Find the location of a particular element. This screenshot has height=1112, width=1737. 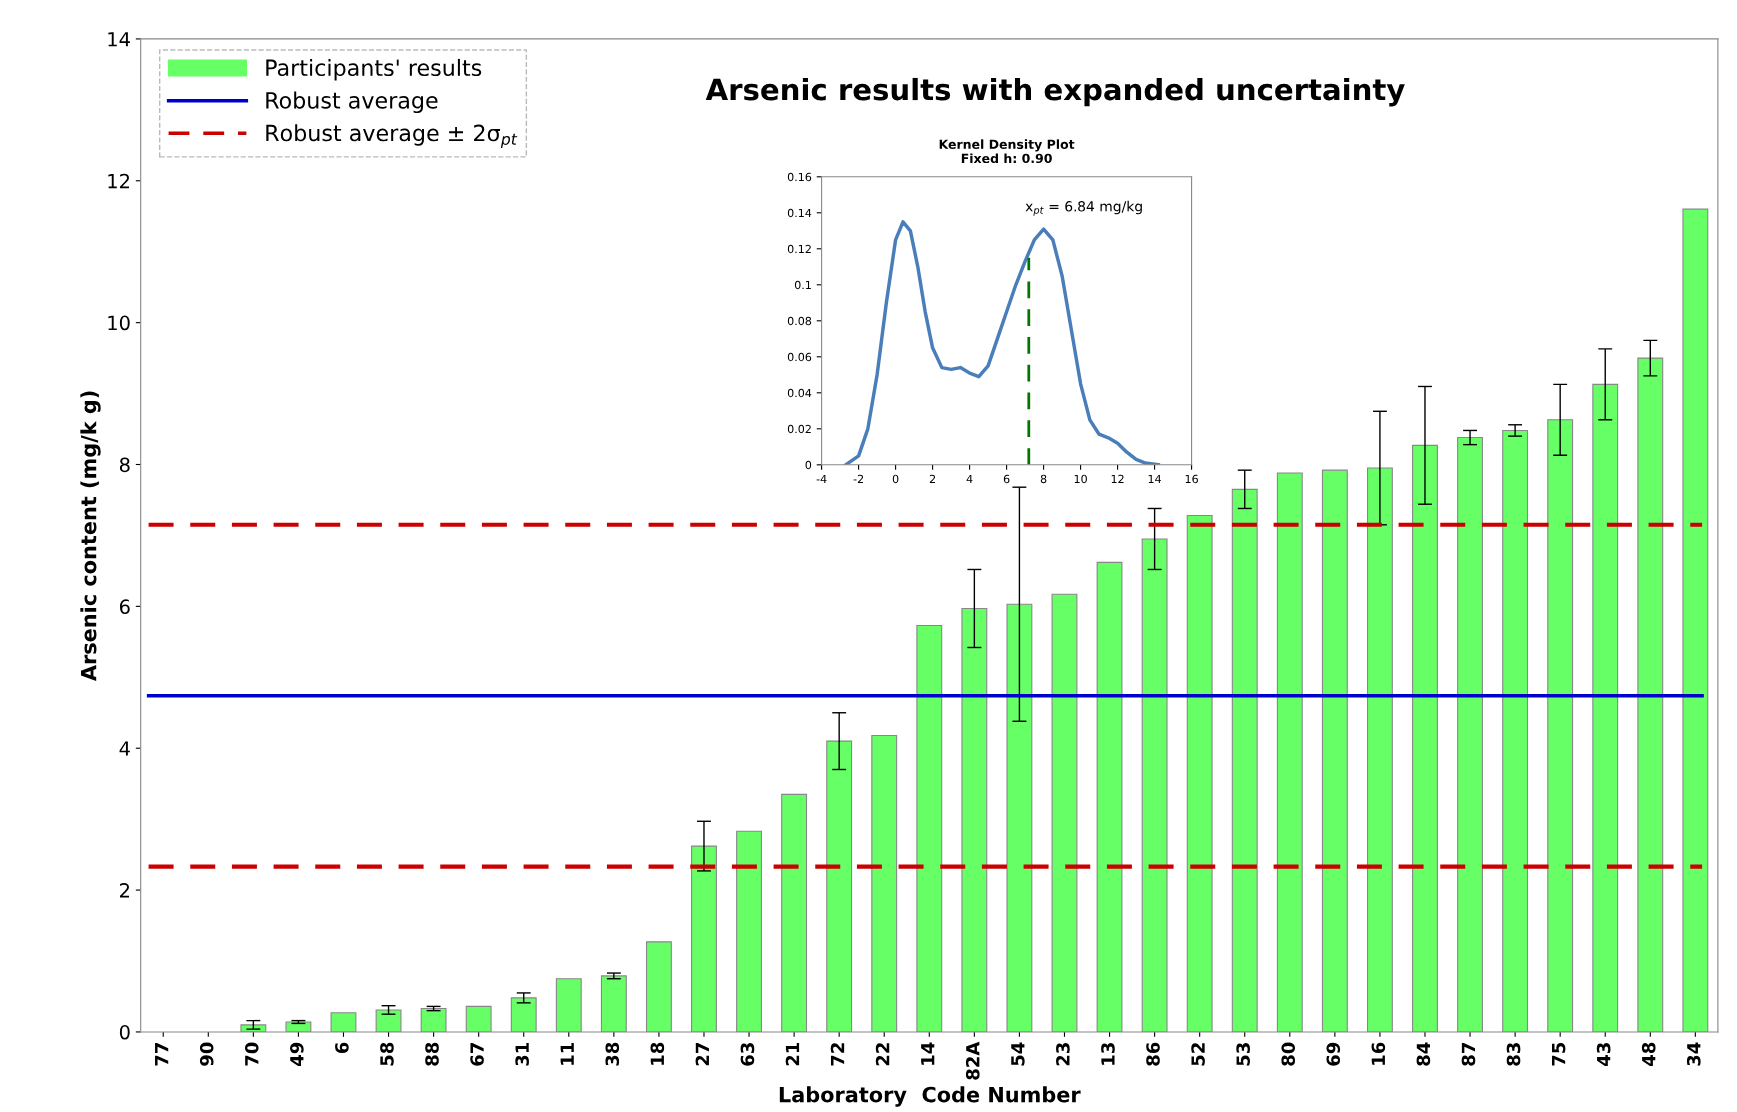

x-tick-label: 69 is located at coordinates (1333, 1054).